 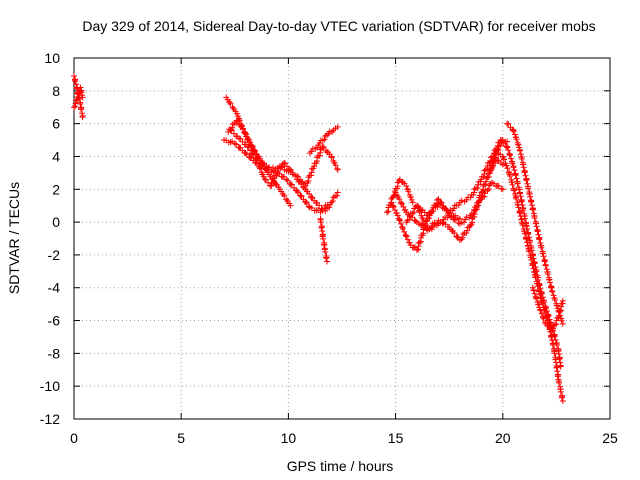 I want to click on y-tick-label: -4, so click(x=54, y=288).